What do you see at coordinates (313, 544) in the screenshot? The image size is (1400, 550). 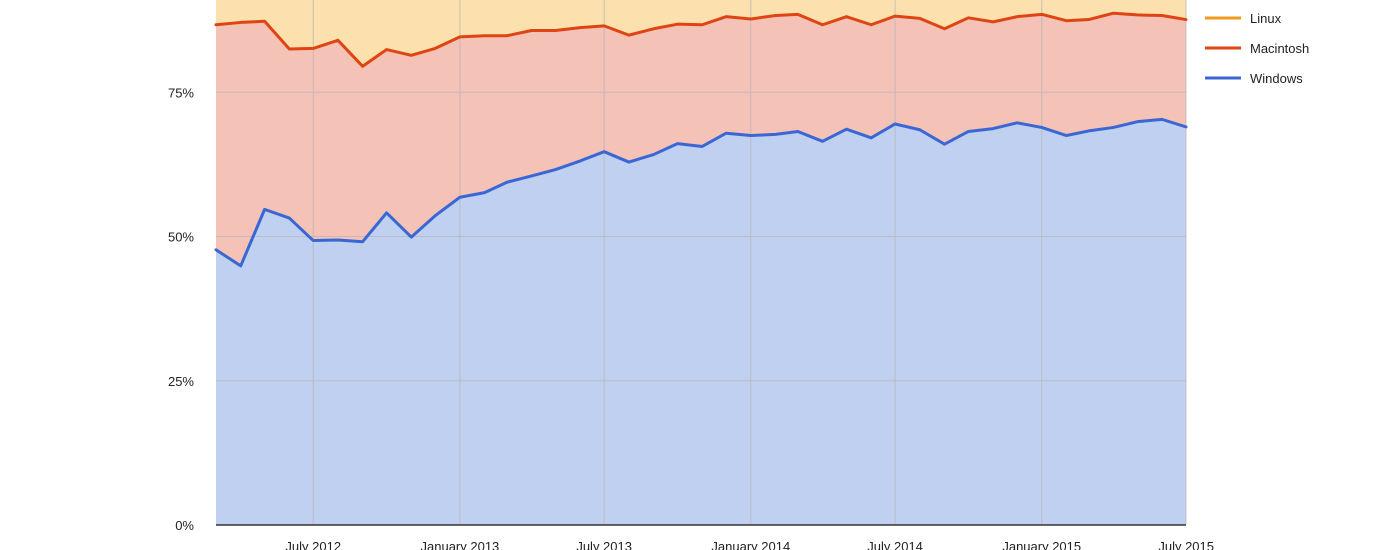 I see `x-tick-label: July 2012` at bounding box center [313, 544].